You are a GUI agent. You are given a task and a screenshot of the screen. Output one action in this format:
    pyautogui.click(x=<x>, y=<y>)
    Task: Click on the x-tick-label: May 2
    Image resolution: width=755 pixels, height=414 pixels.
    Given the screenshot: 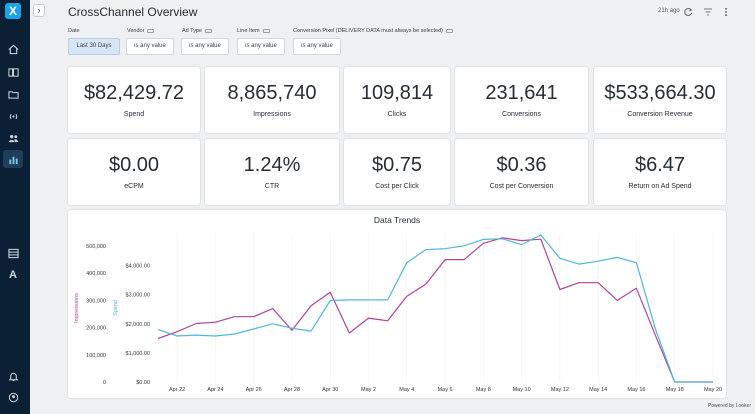 What is the action you would take?
    pyautogui.click(x=368, y=390)
    